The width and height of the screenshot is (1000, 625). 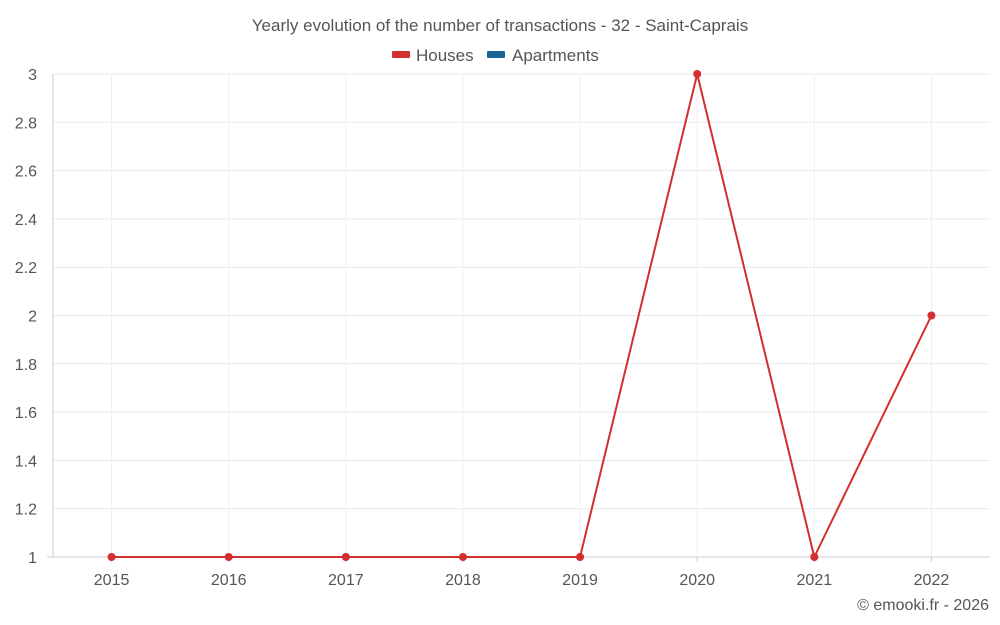 I want to click on y-tick-label: 1.8, so click(x=26, y=365).